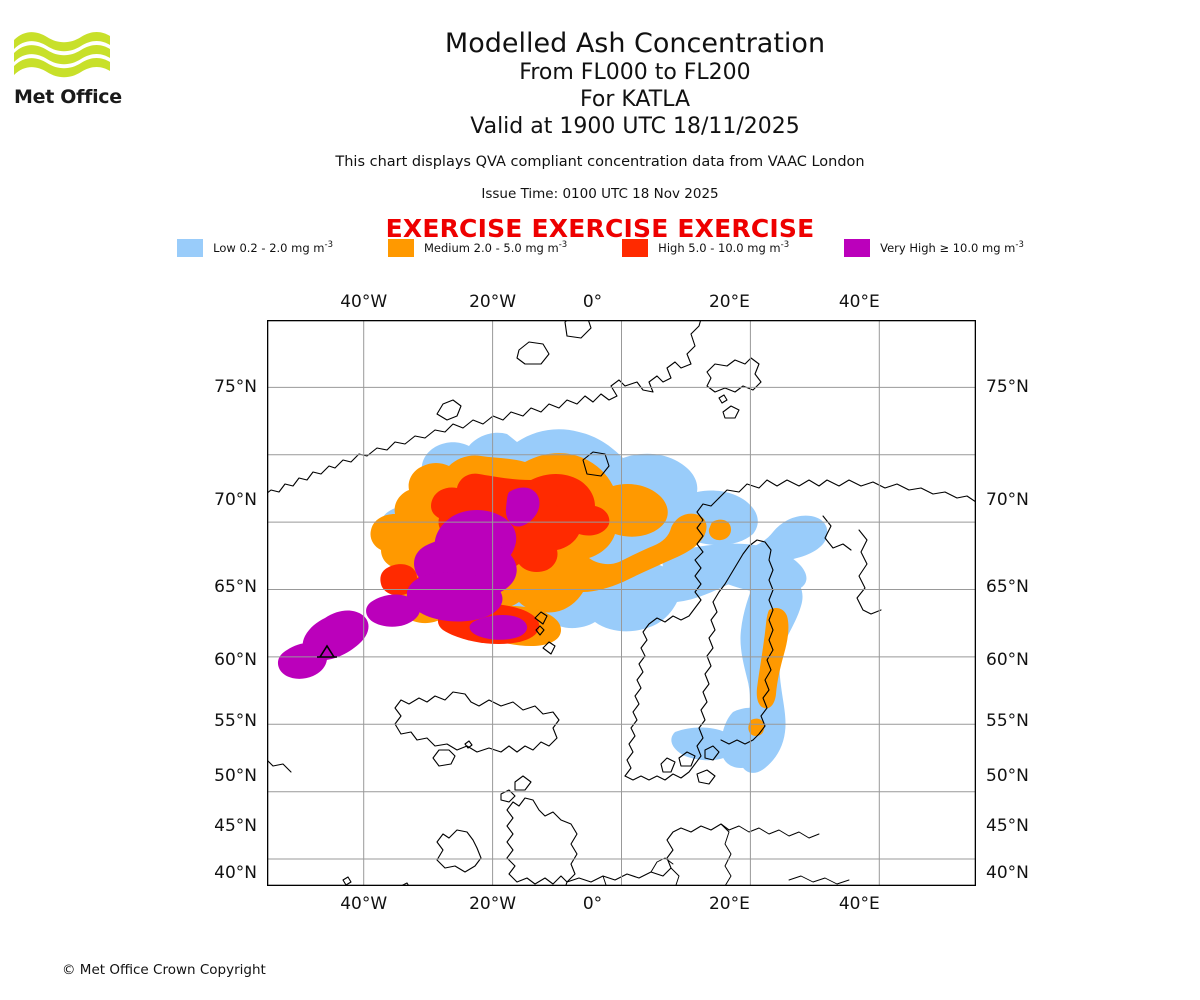 The height and width of the screenshot is (1000, 1200). I want to click on met-office-logo-text: Met Office, so click(68, 97).